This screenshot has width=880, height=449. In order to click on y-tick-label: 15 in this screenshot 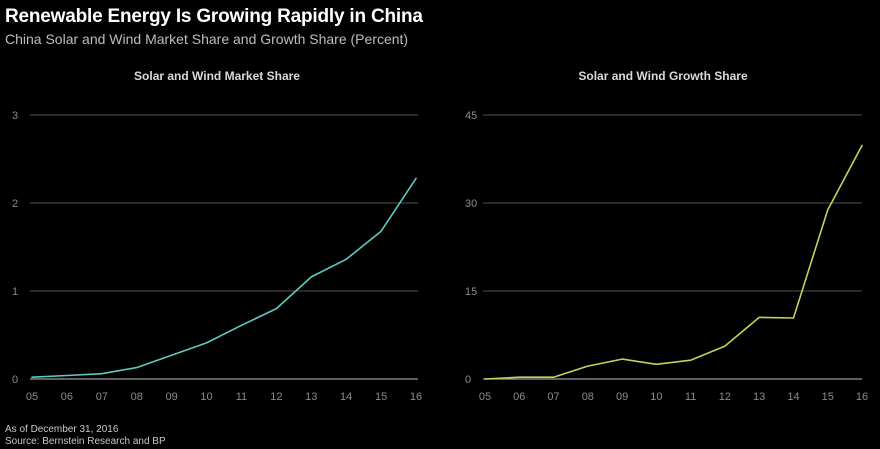, I will do `click(471, 292)`.